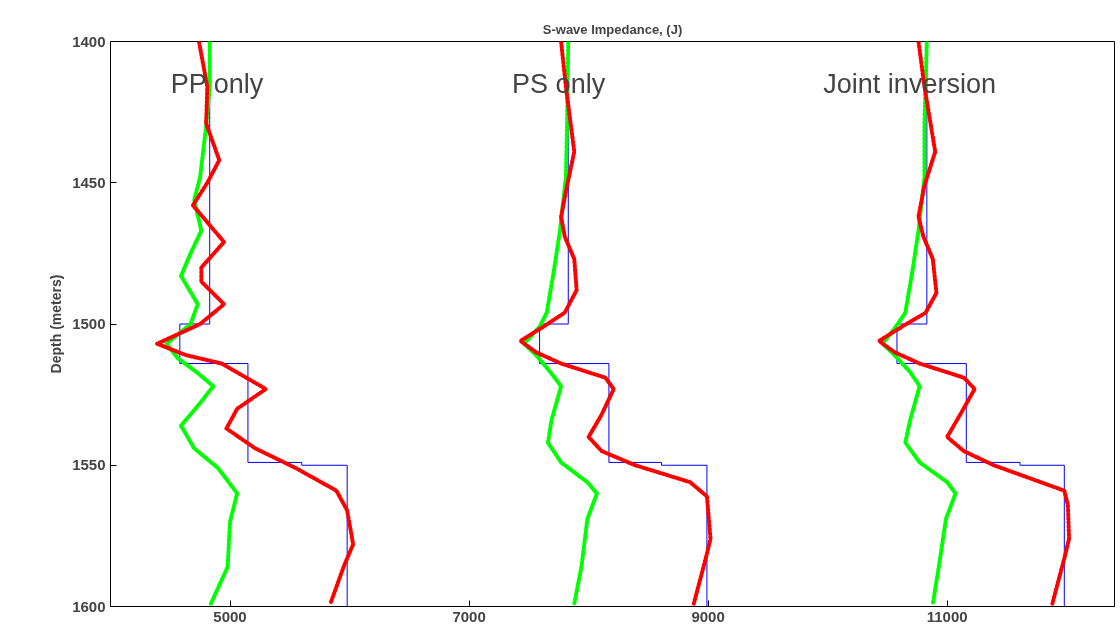 The image size is (1120, 635). What do you see at coordinates (612, 29) in the screenshot?
I see `chart-title: S-wave Impedance, (J)` at bounding box center [612, 29].